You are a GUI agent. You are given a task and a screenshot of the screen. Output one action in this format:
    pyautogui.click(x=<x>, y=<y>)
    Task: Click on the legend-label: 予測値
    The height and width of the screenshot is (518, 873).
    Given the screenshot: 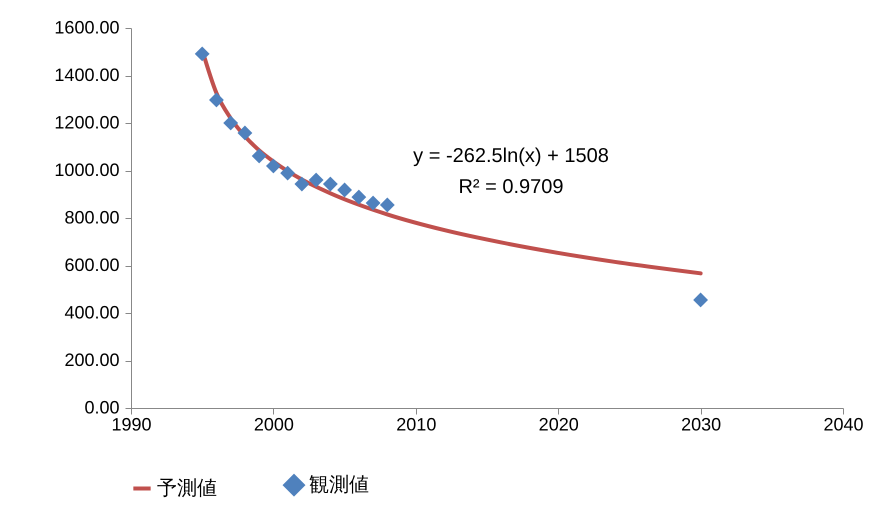 What is the action you would take?
    pyautogui.click(x=187, y=489)
    